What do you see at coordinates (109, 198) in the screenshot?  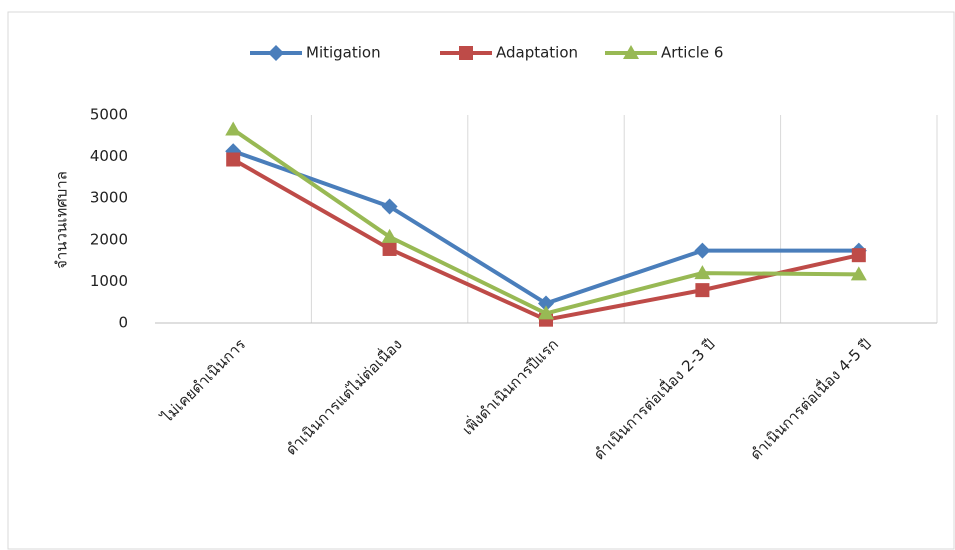 I see `y-tick-label: 3000` at bounding box center [109, 198].